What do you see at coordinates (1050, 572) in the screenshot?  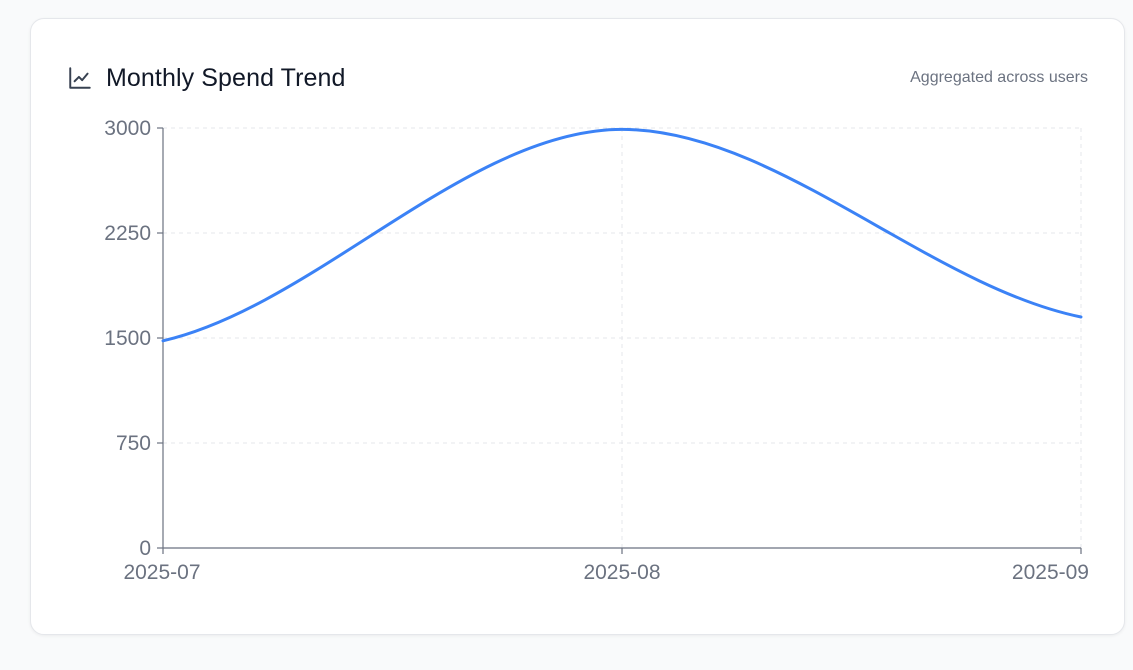 I see `x-tick-label: 2025-09` at bounding box center [1050, 572].